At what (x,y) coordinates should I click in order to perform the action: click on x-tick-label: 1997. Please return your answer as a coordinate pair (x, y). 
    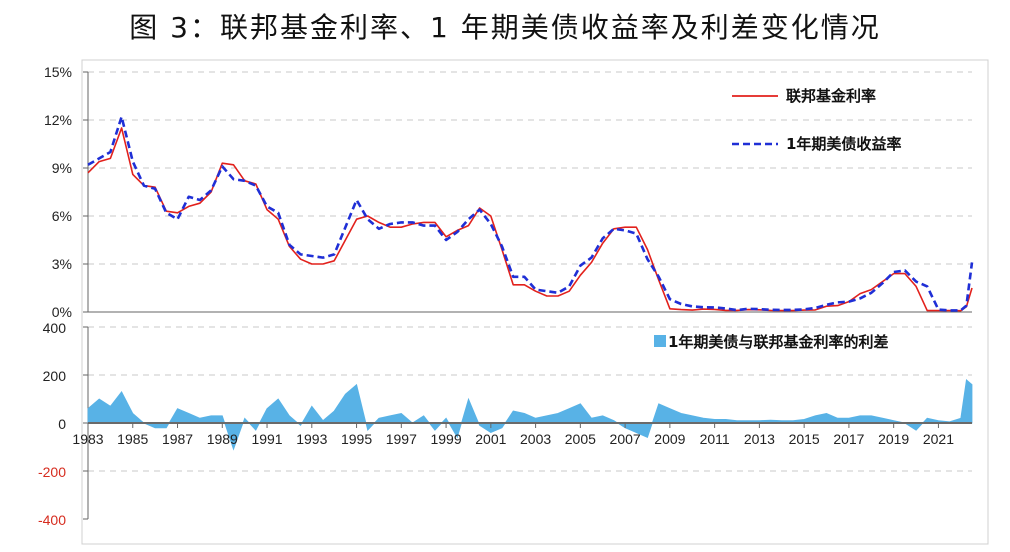
    Looking at the image, I should click on (401, 439).